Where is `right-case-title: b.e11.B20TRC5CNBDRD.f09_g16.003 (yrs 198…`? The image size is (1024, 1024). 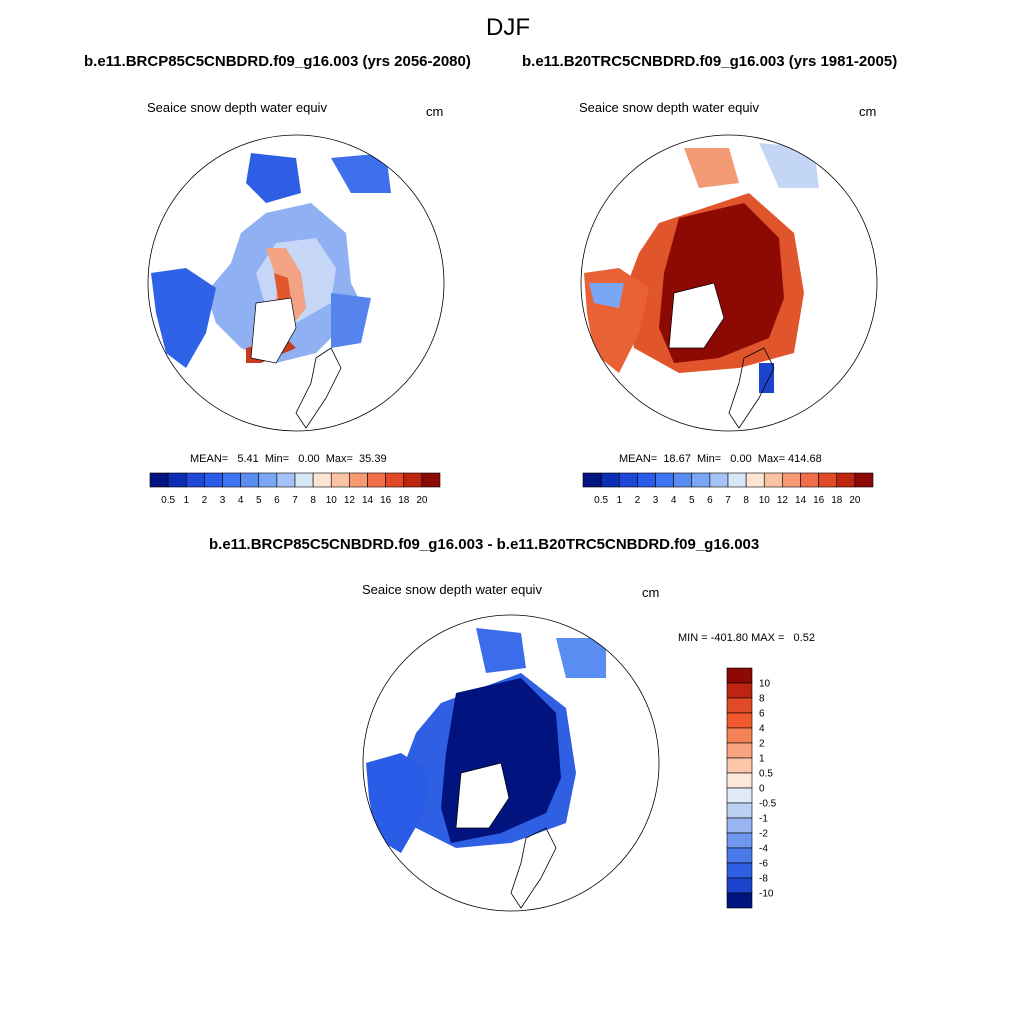 right-case-title: b.e11.B20TRC5CNBDRD.f09_g16.003 (yrs 198… is located at coordinates (710, 61).